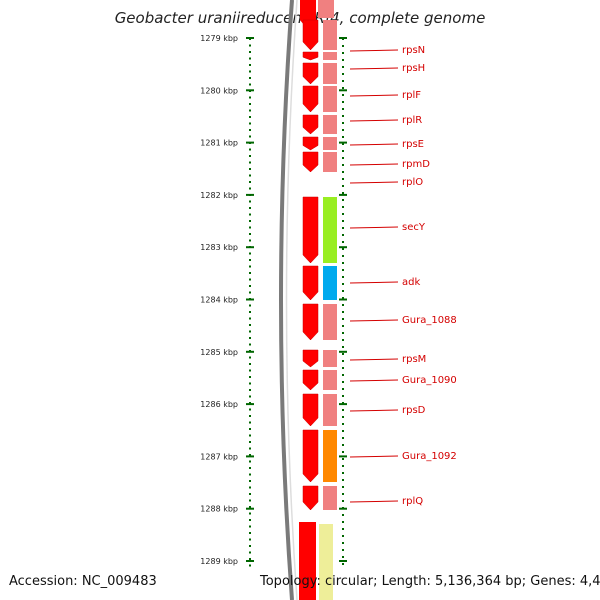 This screenshot has height=600, width=600. I want to click on ruler-tick-label: 1281 kbp, so click(219, 143).